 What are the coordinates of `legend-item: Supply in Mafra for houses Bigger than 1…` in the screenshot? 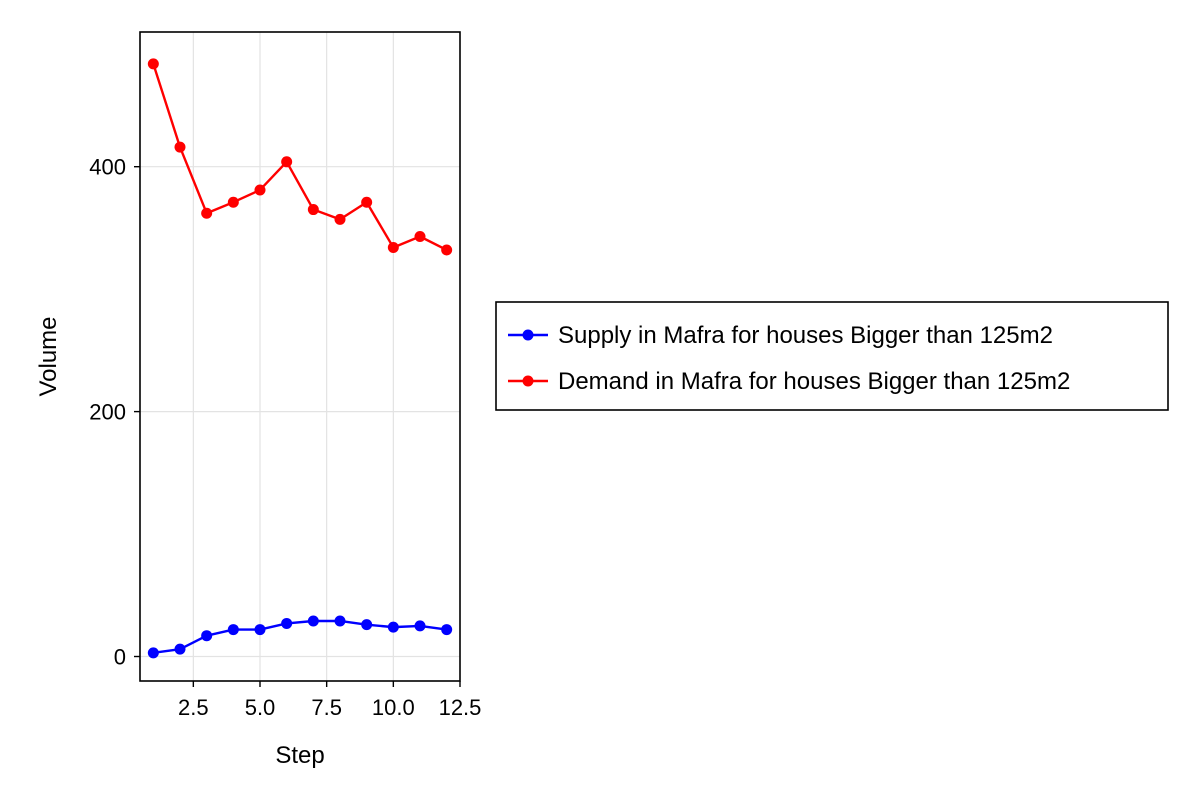 It's located at (780, 335).